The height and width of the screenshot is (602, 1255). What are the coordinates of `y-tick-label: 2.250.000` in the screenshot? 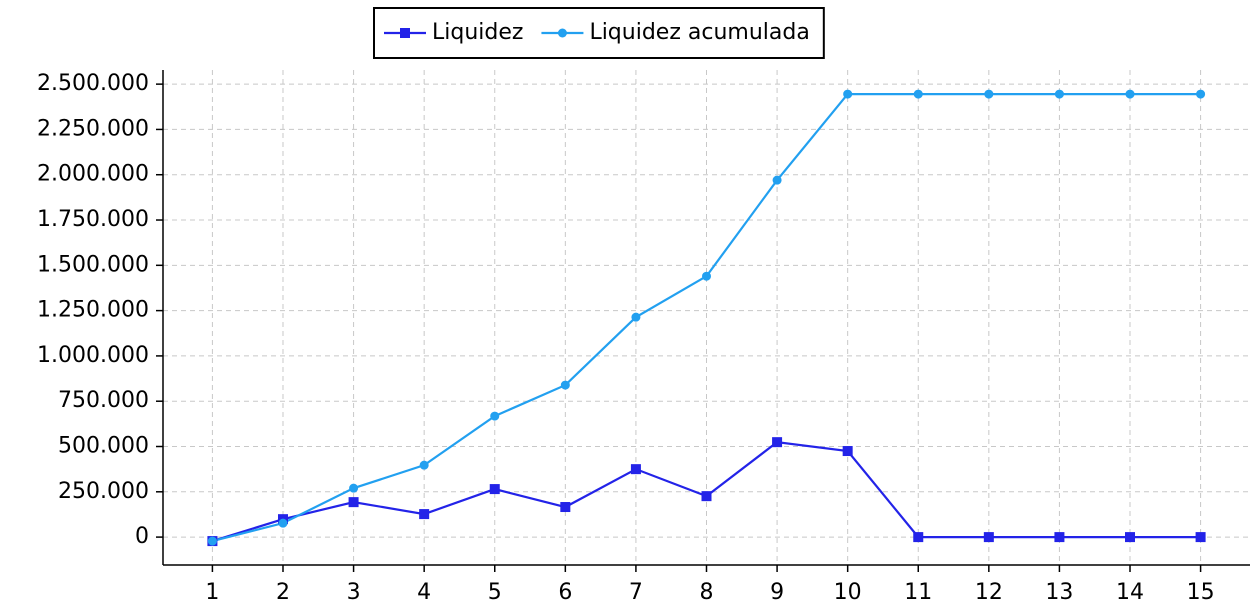 It's located at (93, 128).